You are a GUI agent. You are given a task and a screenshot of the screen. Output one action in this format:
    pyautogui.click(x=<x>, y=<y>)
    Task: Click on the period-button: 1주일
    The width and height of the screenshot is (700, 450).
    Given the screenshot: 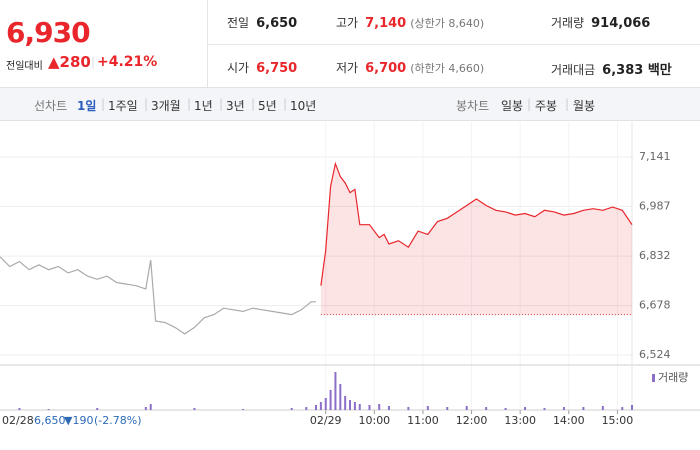 What is the action you would take?
    pyautogui.click(x=123, y=106)
    